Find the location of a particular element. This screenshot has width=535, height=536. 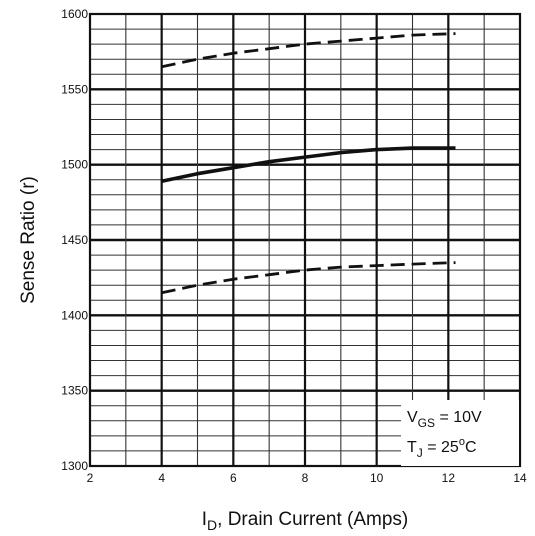

y-tick-label: 1550 is located at coordinates (74, 89).